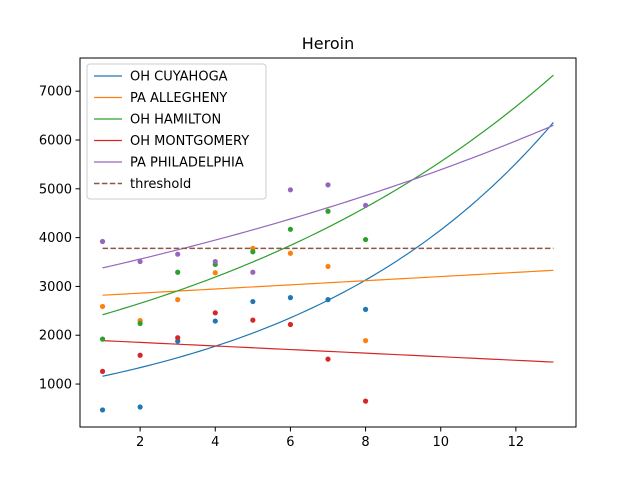 This screenshot has width=640, height=480. Describe the element at coordinates (140, 442) in the screenshot. I see `x-tick-label-0: 2` at that location.